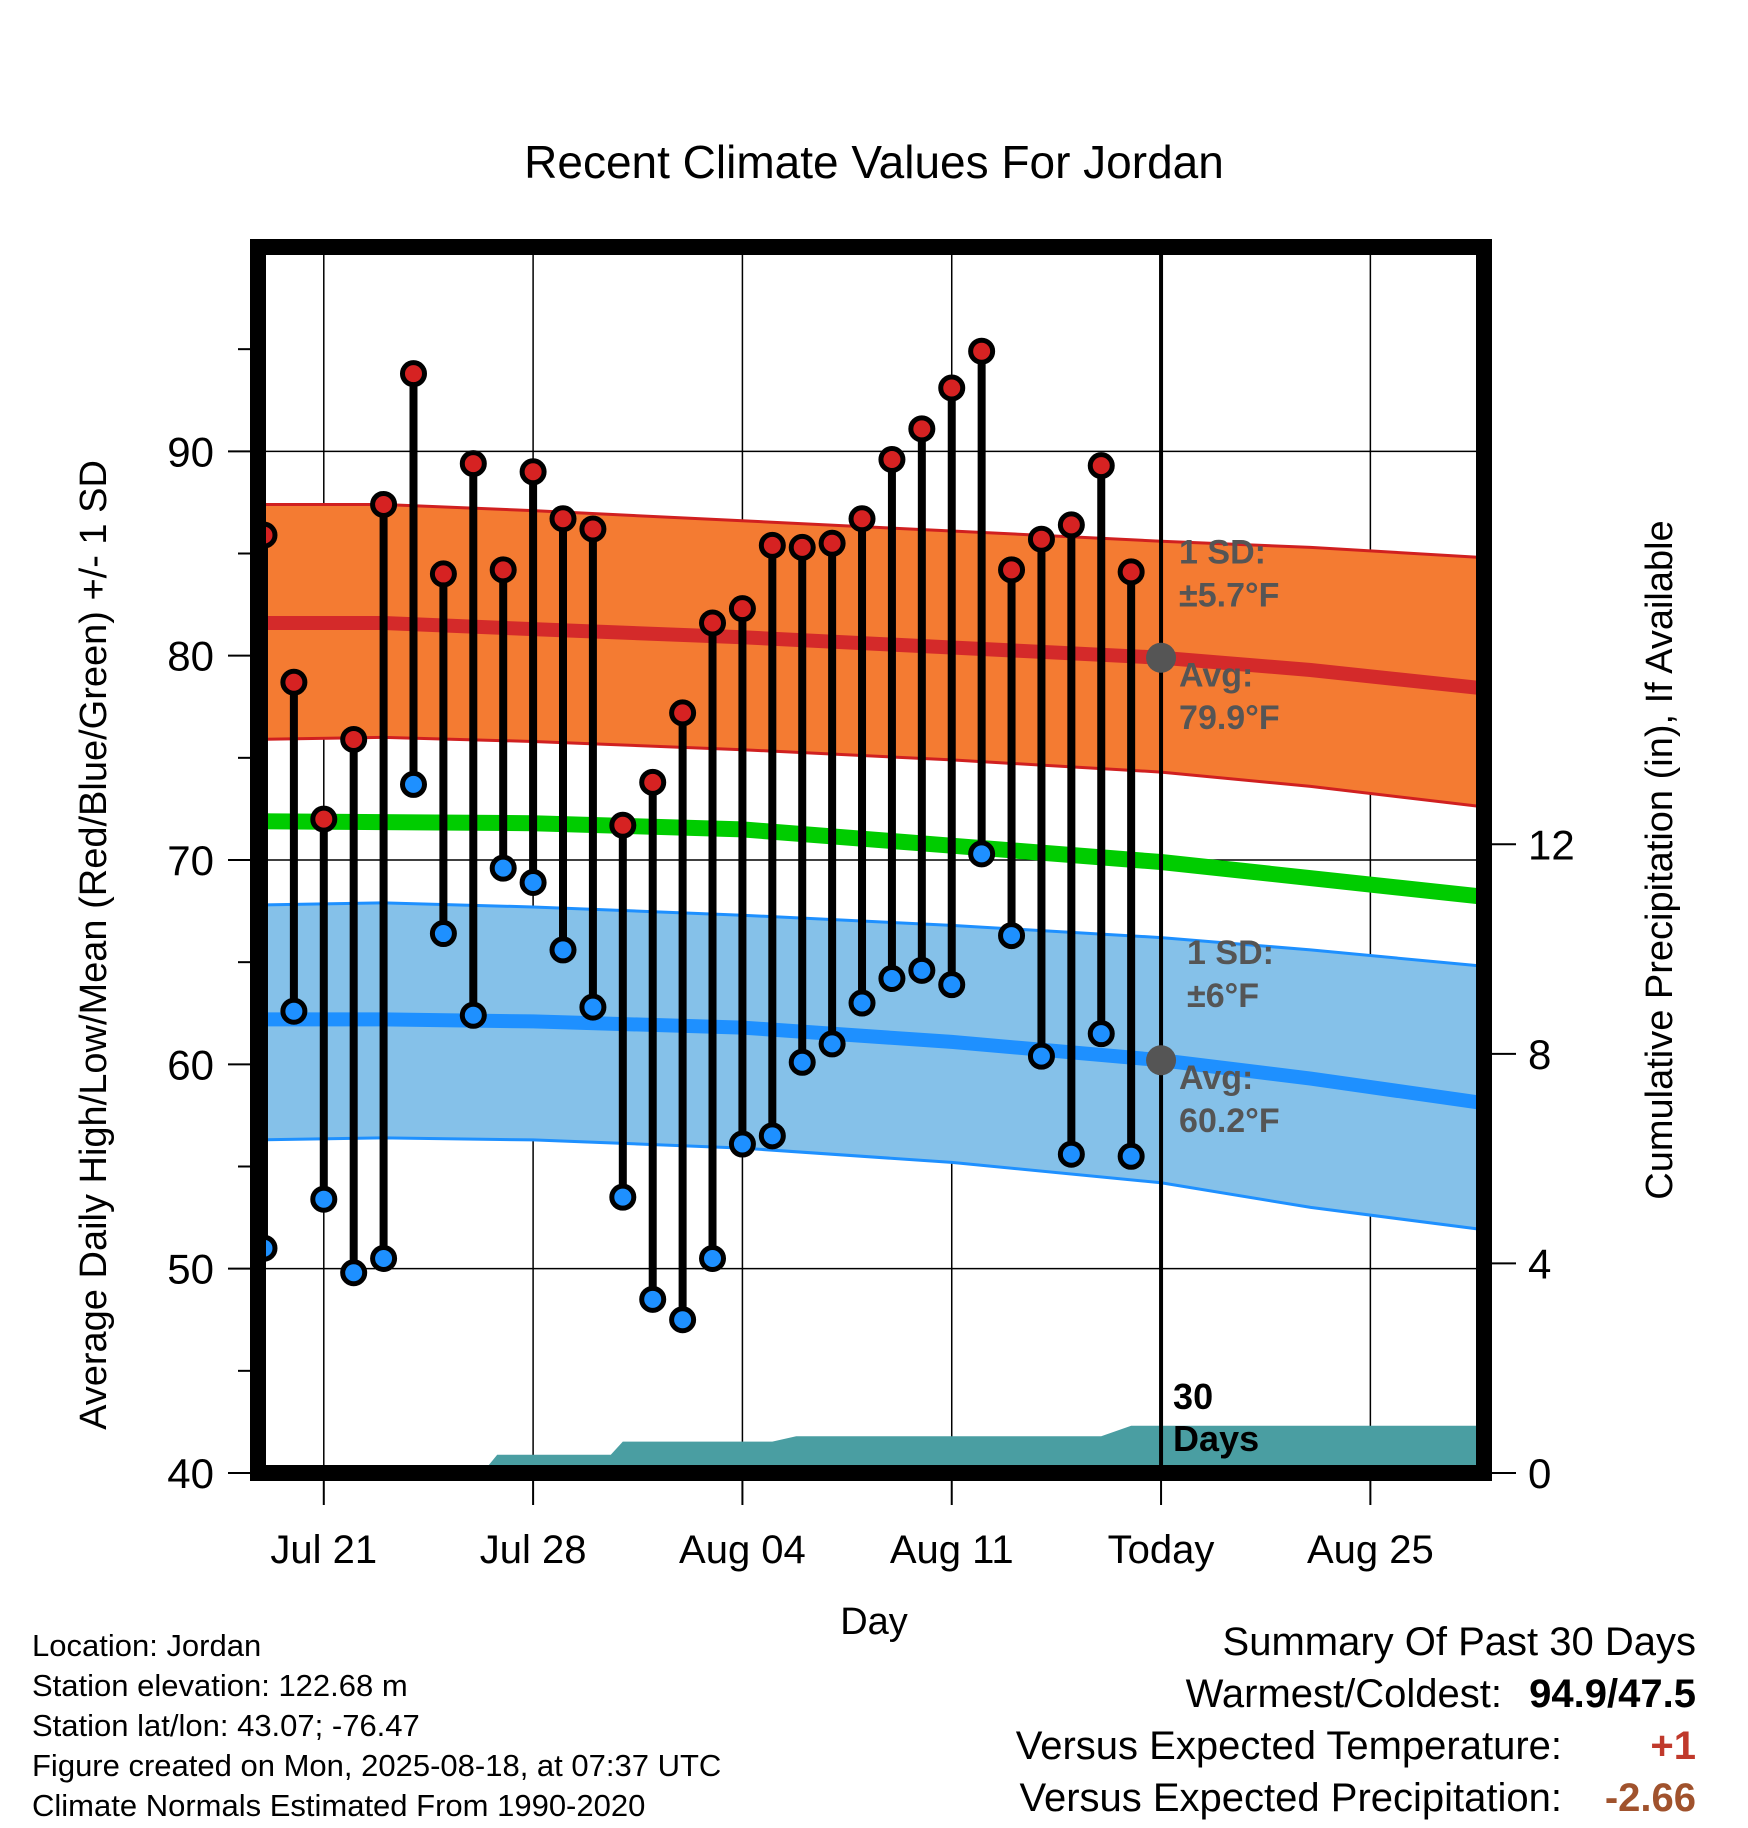 The width and height of the screenshot is (1748, 1828). Describe the element at coordinates (1551, 844) in the screenshot. I see `y2-tick-label: 12` at that location.